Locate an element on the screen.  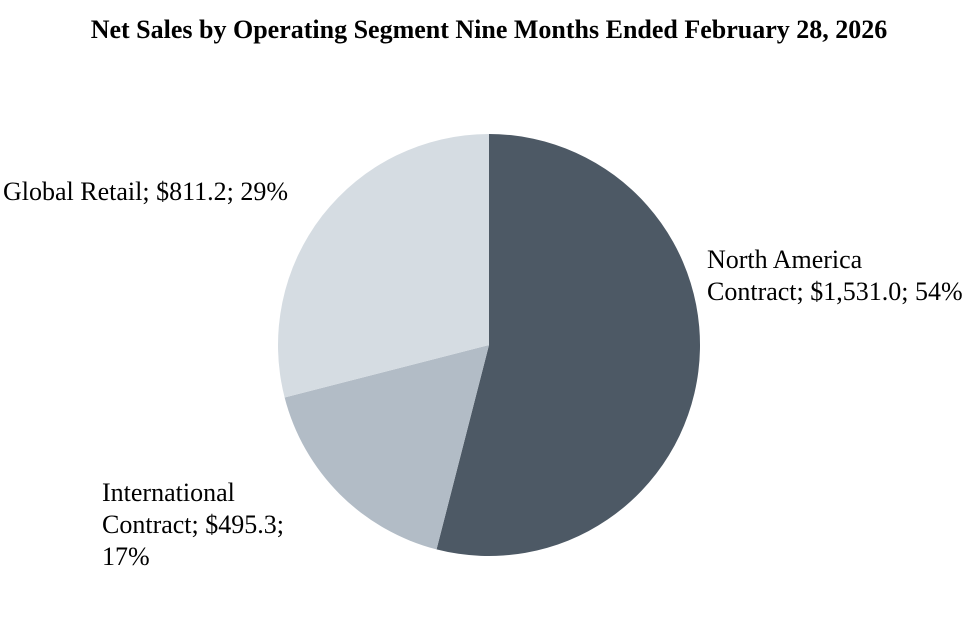
slice-label-line: Global Retail; $811.2; 29% is located at coordinates (145, 191).